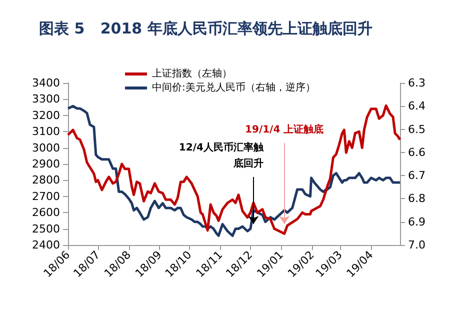 The height and width of the screenshot is (334, 452). Describe the element at coordinates (46, 164) in the screenshot. I see `y-tick-label: 2900` at that location.